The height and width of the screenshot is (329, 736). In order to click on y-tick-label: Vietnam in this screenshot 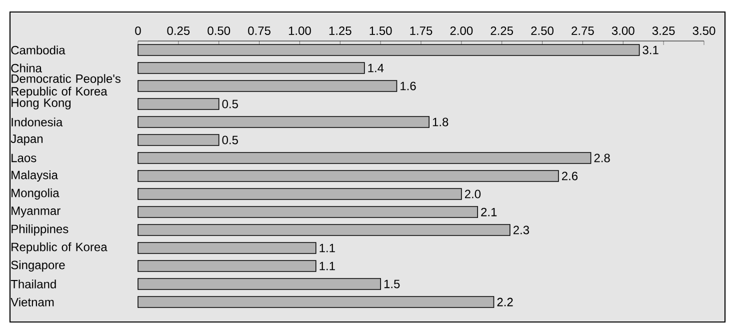, I will do `click(32, 302)`.